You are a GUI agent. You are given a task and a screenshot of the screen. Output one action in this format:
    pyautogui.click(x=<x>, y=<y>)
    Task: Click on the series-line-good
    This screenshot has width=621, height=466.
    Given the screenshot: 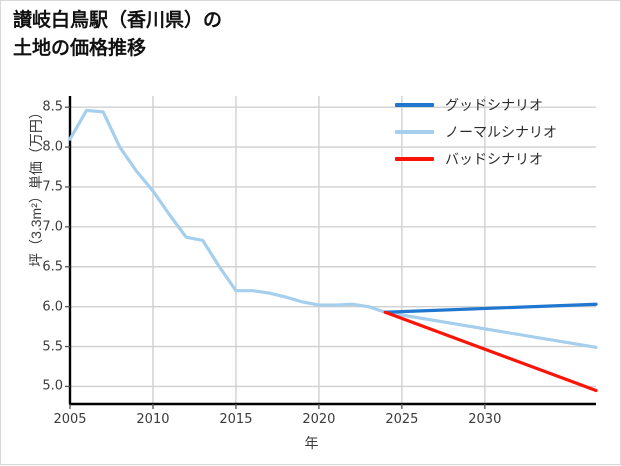 What is the action you would take?
    pyautogui.click(x=490, y=308)
    